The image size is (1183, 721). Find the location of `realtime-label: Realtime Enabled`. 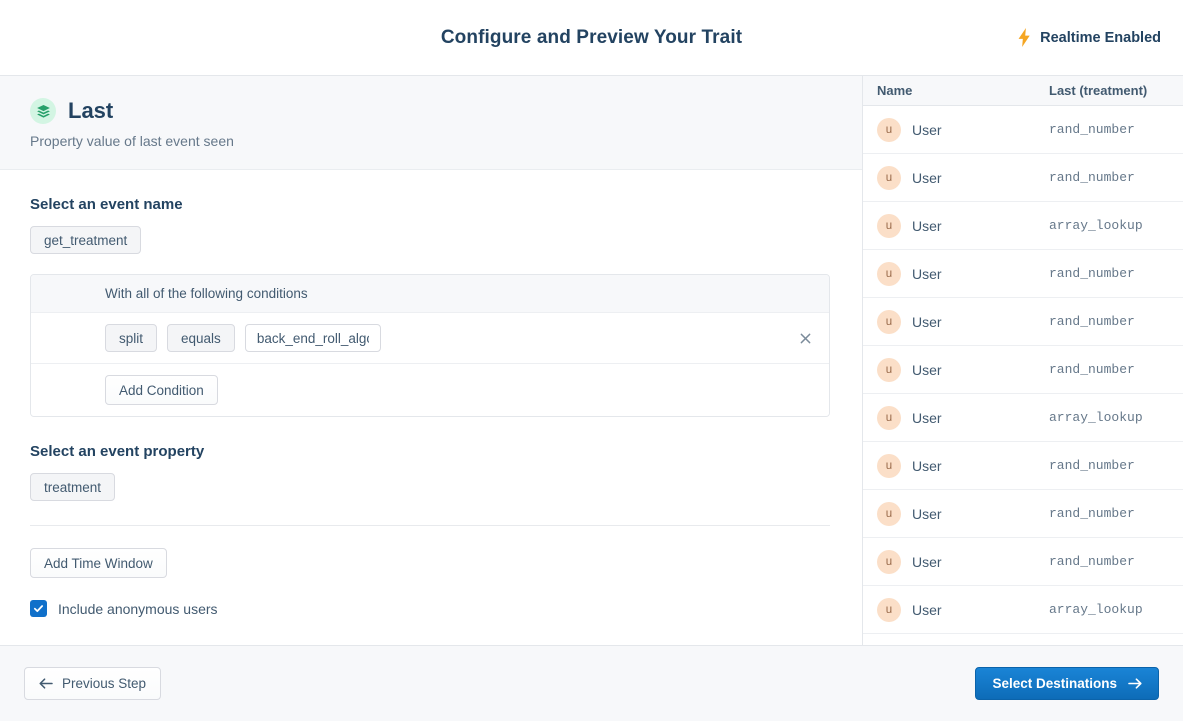

realtime-label: Realtime Enabled is located at coordinates (1100, 37).